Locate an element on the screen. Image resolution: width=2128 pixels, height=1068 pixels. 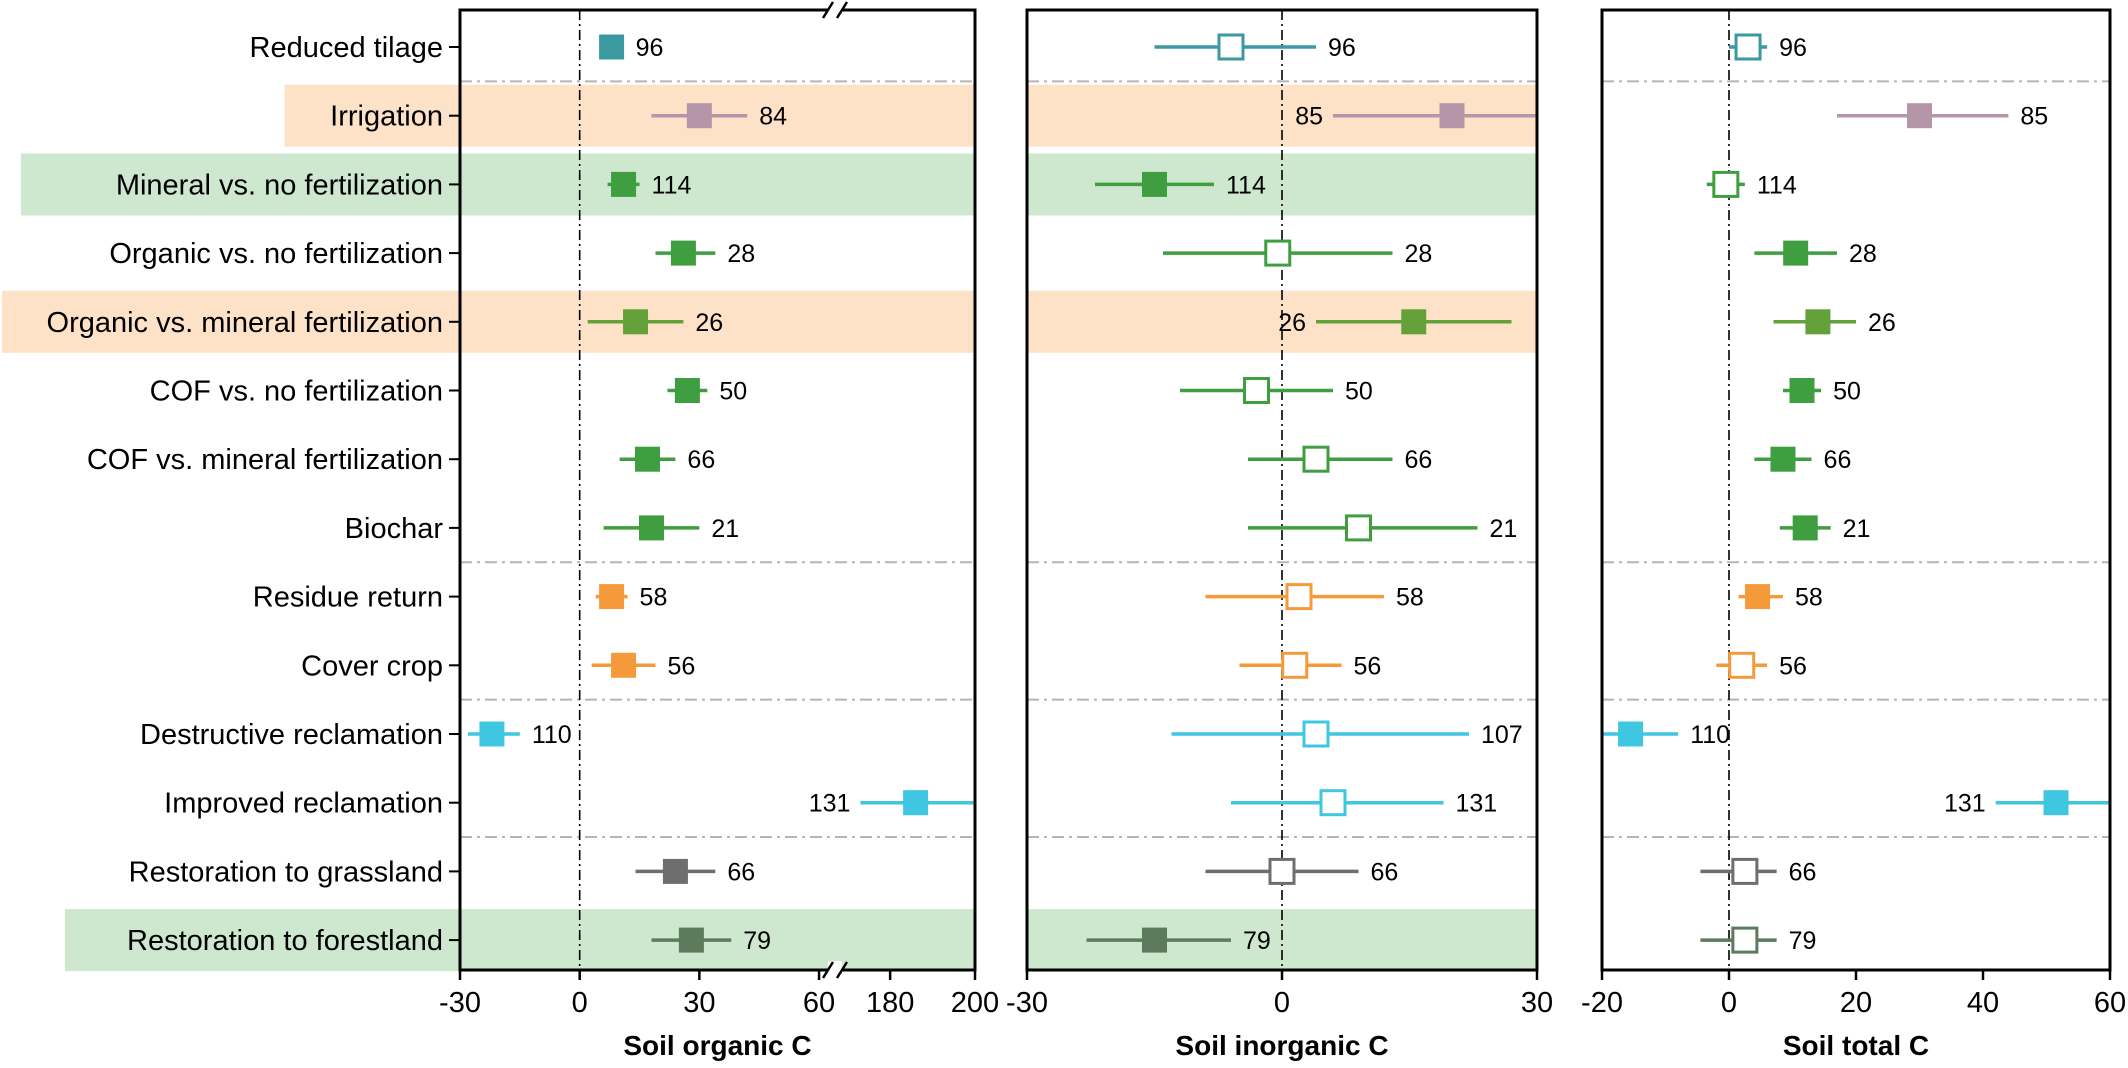
x-axis-title: Soil total C is located at coordinates (1856, 1045).